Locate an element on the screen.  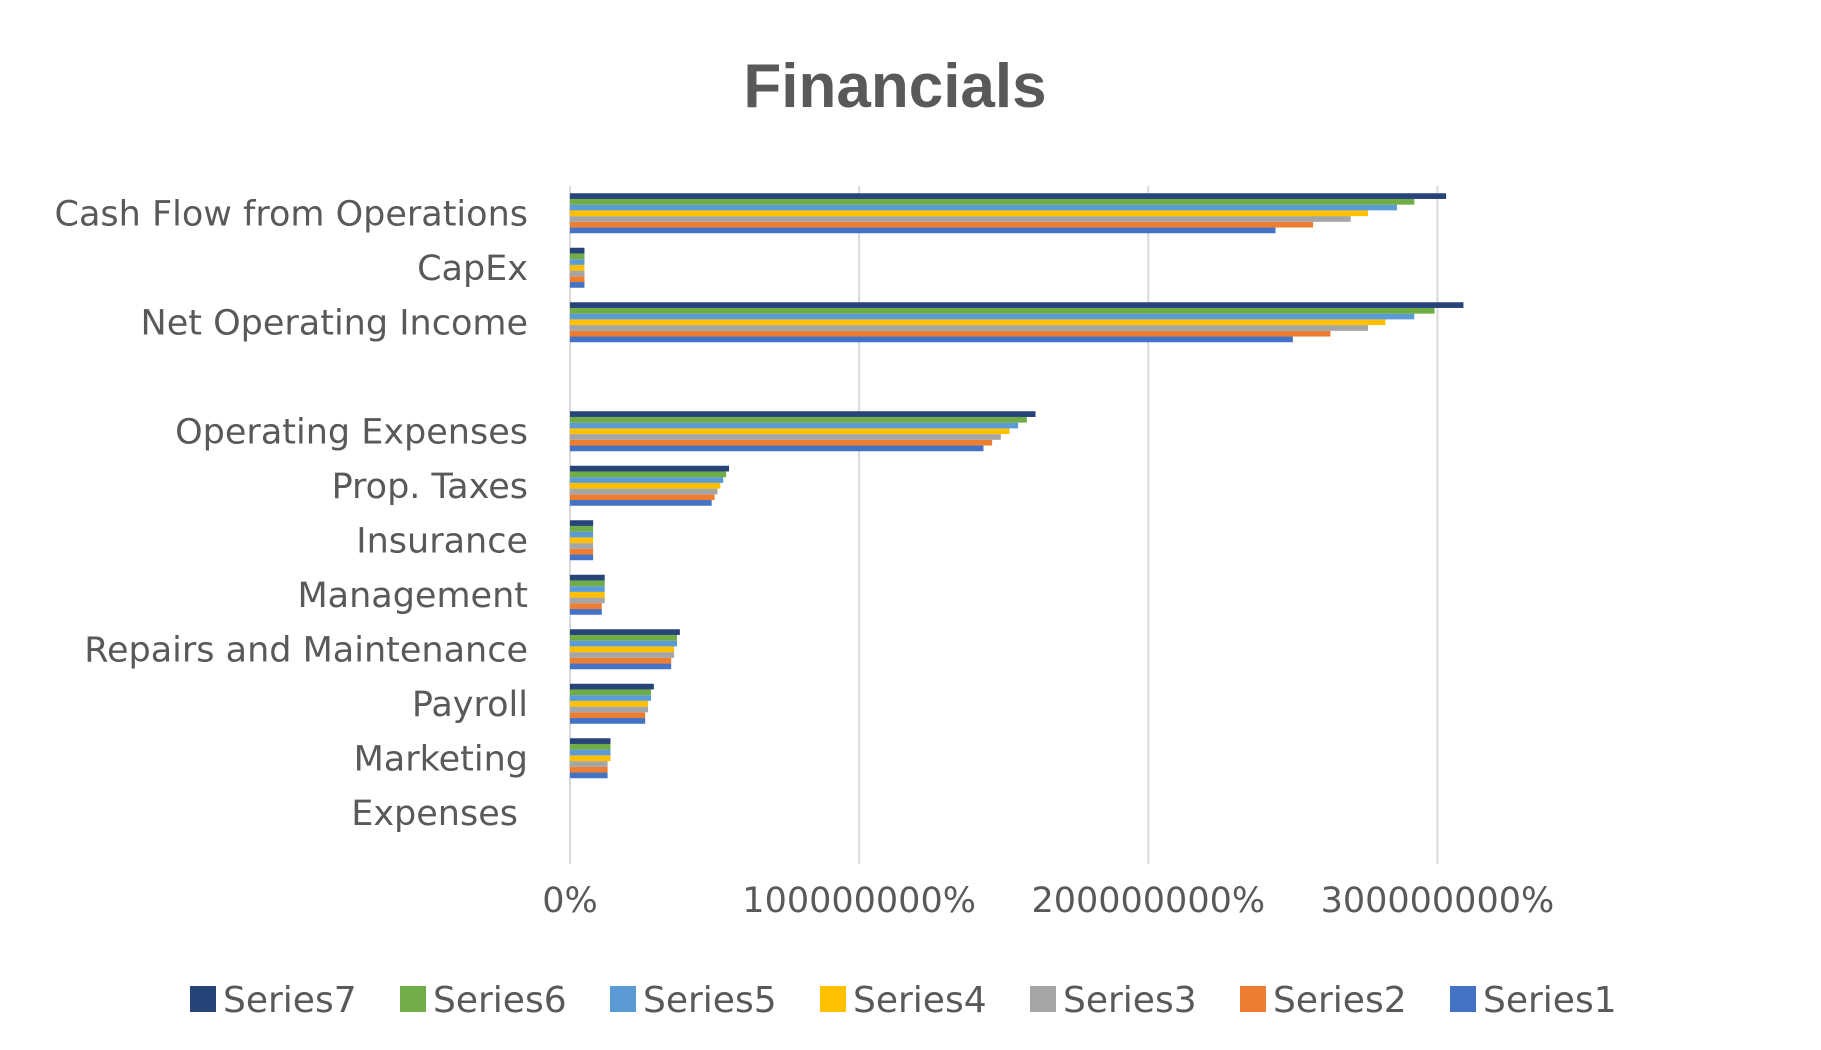
x-tick-label-1: 100000000% is located at coordinates (859, 901).